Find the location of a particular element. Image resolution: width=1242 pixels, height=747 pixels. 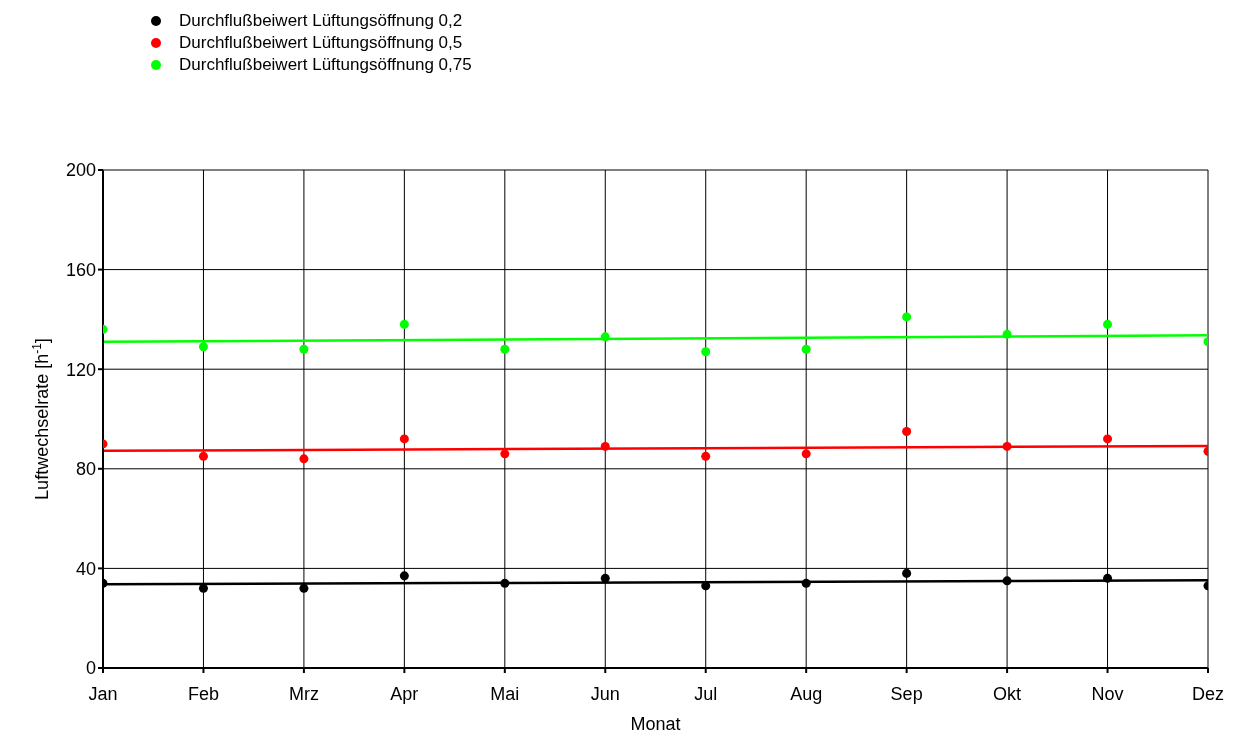

y-tick-label: 0 is located at coordinates (90, 668).